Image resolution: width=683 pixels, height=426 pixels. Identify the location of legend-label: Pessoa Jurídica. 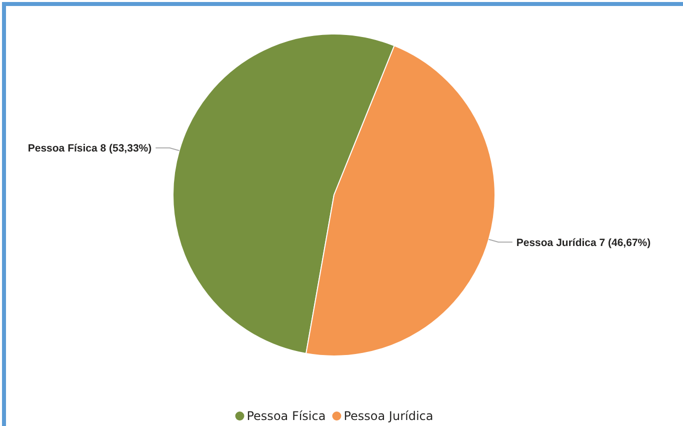
(389, 416).